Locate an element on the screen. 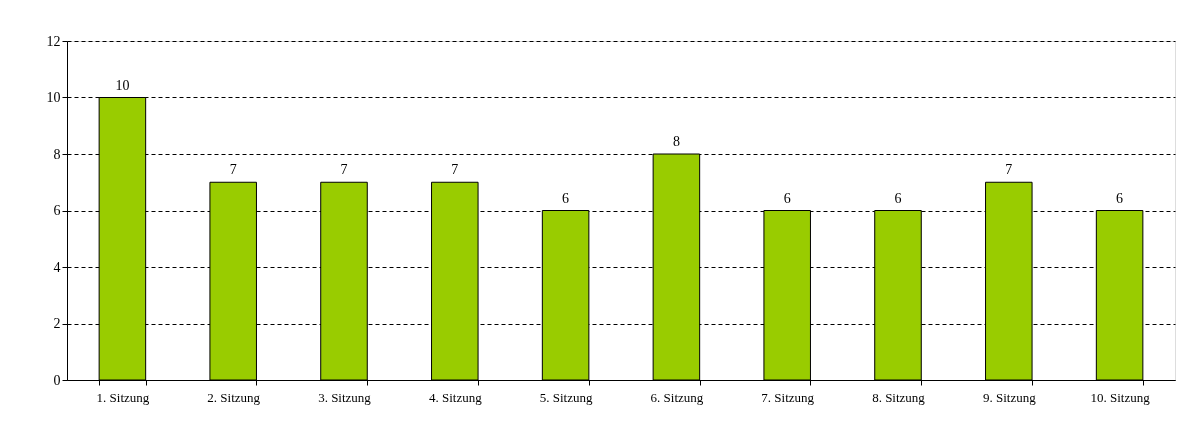 This screenshot has height=441, width=1194. x-tick-label: 6. Sitzung is located at coordinates (677, 397).